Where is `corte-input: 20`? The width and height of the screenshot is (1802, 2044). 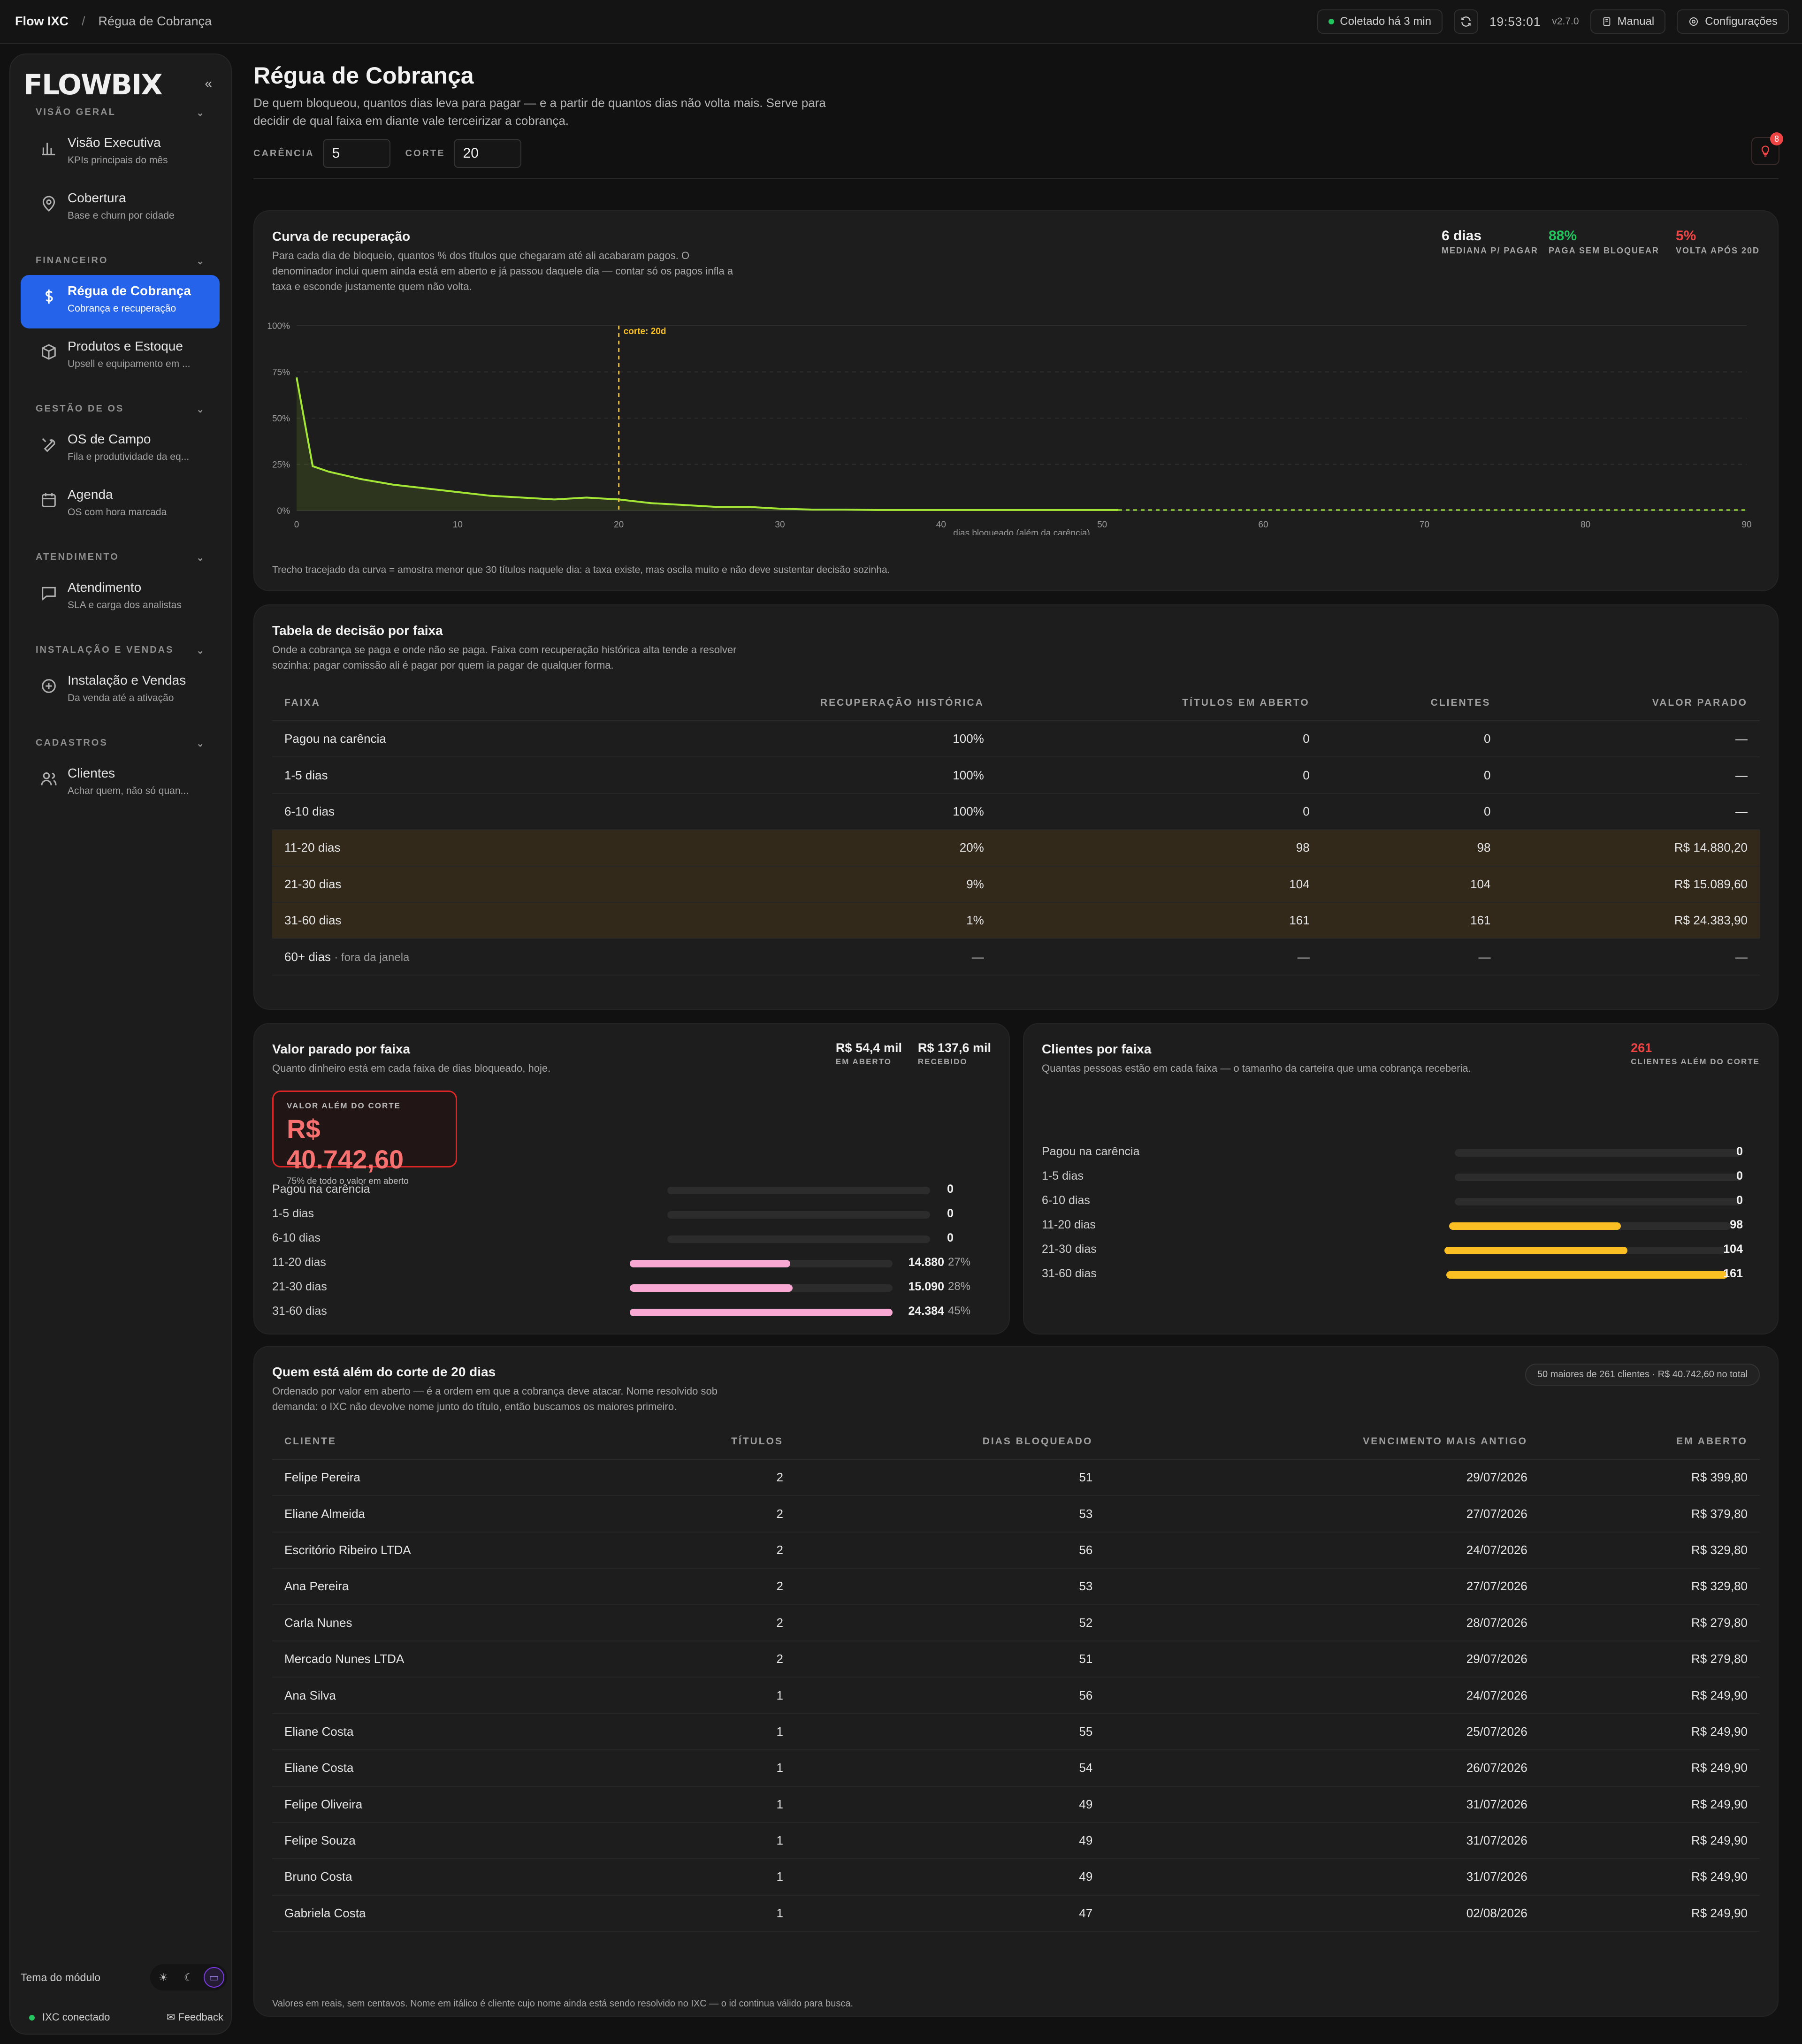
corte-input: 20 is located at coordinates (487, 153).